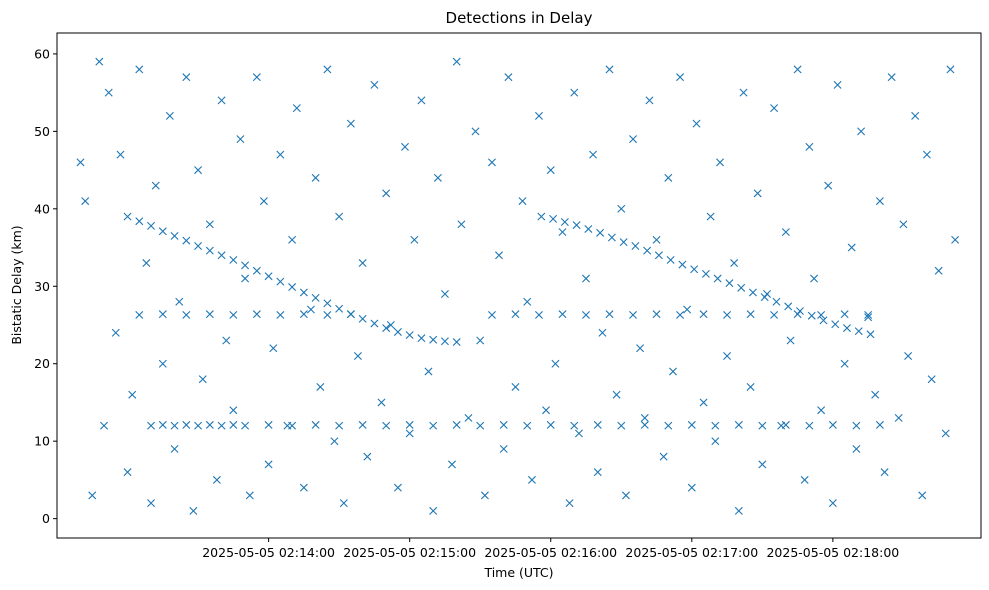 This screenshot has width=989, height=590. Describe the element at coordinates (42, 53) in the screenshot. I see `y-tick-label: 60` at that location.